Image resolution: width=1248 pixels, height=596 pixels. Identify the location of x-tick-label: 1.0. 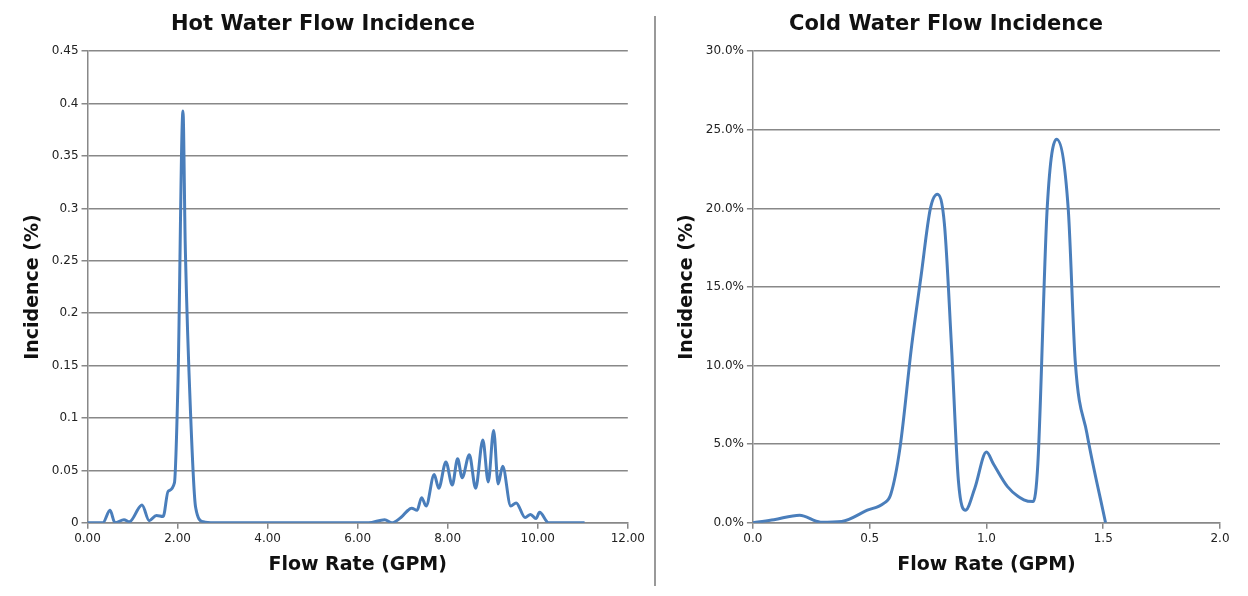
(986, 538).